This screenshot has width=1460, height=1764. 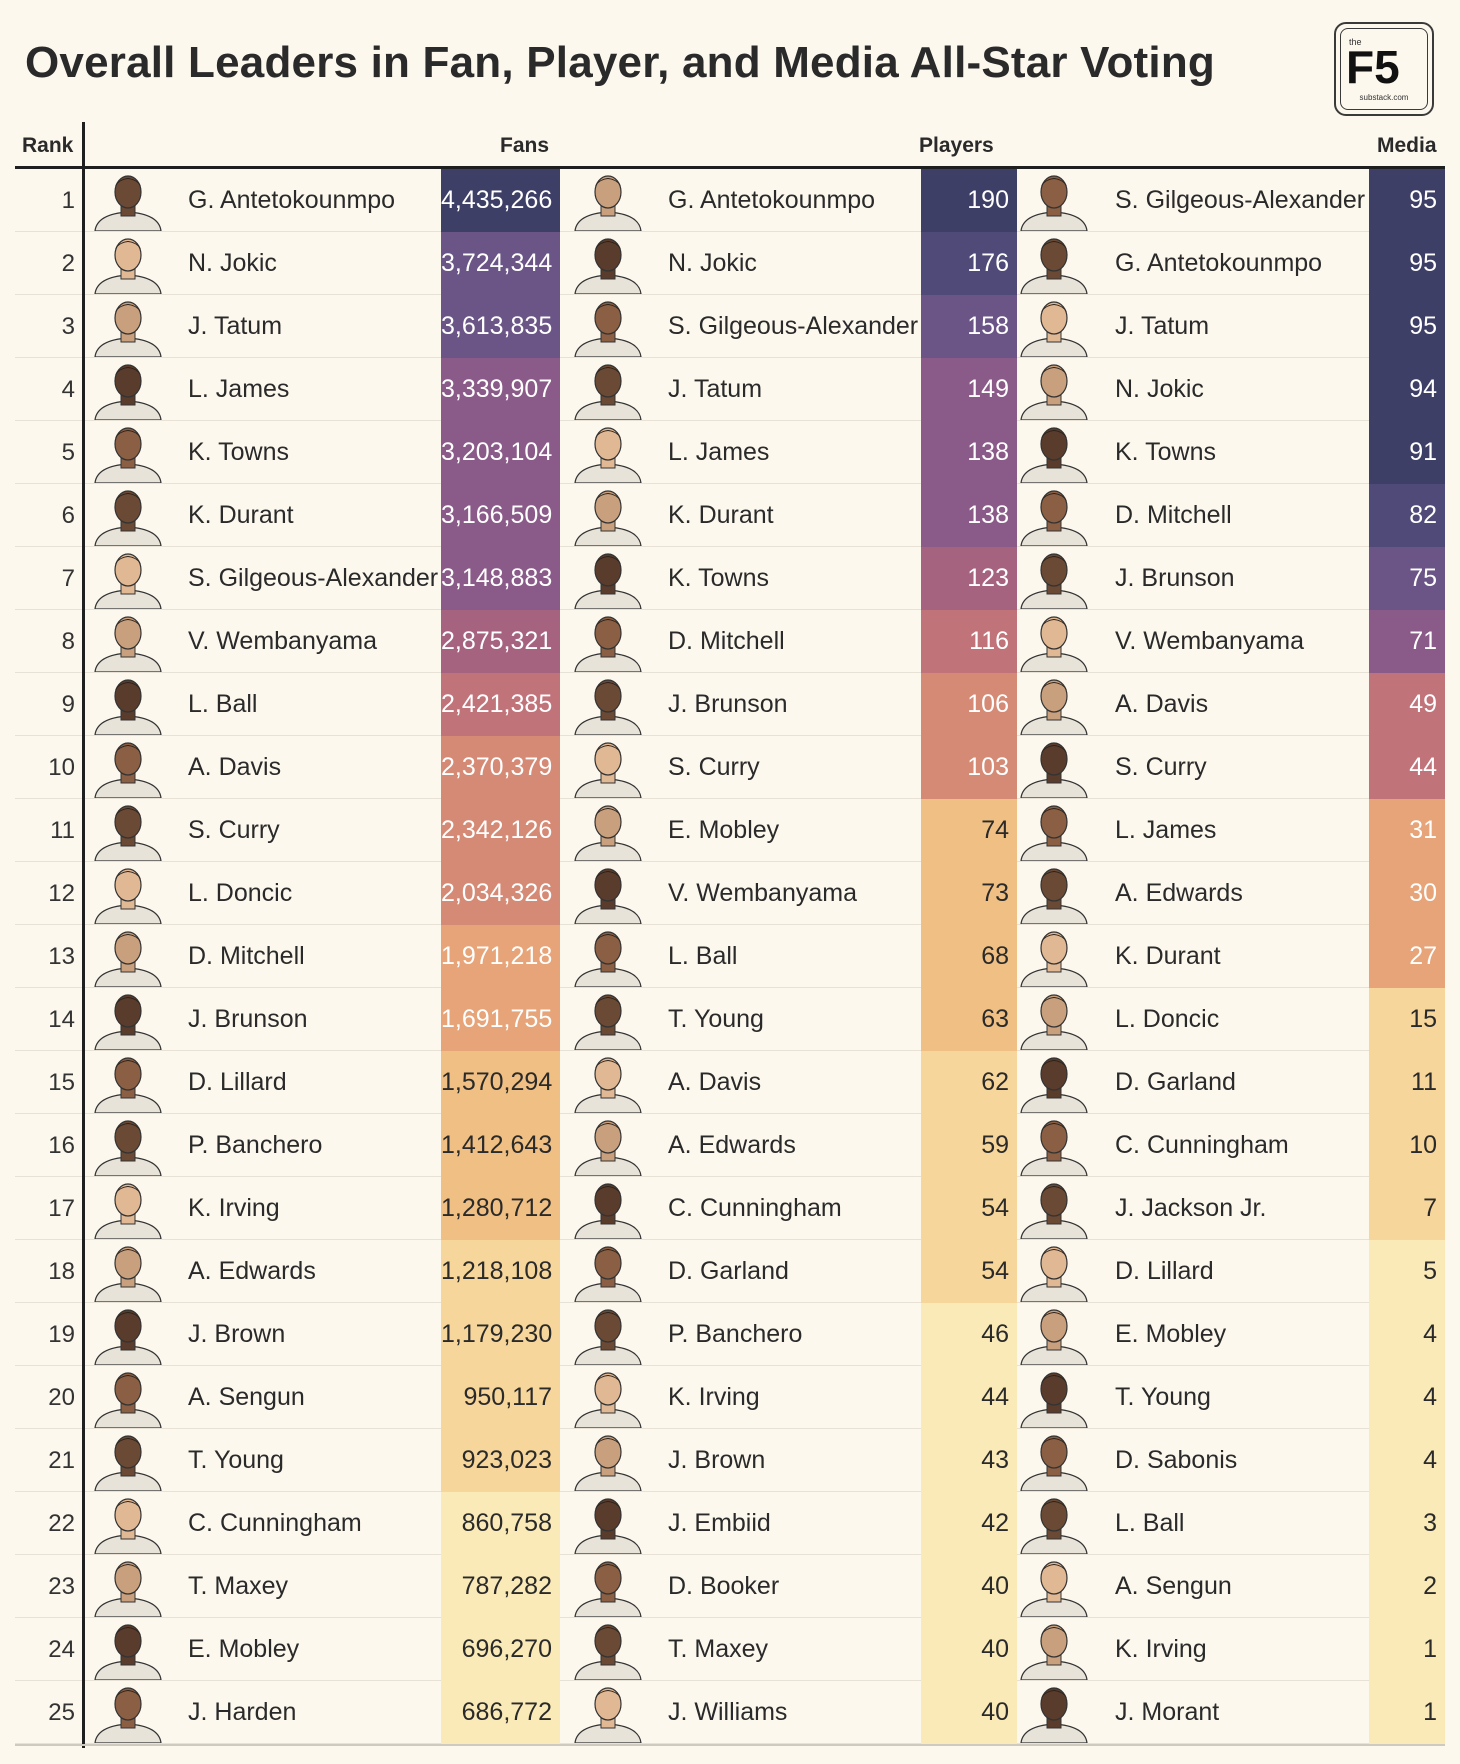 What do you see at coordinates (68, 326) in the screenshot?
I see `rank-cell: 3` at bounding box center [68, 326].